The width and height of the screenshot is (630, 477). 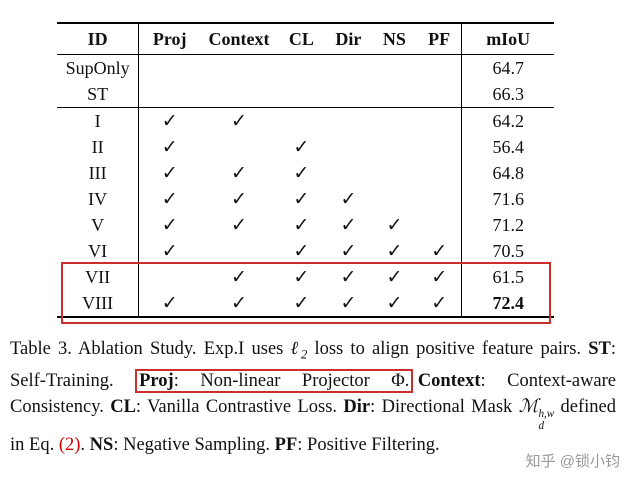 I want to click on term-dir-def: : Directional Mask, so click(x=444, y=406).